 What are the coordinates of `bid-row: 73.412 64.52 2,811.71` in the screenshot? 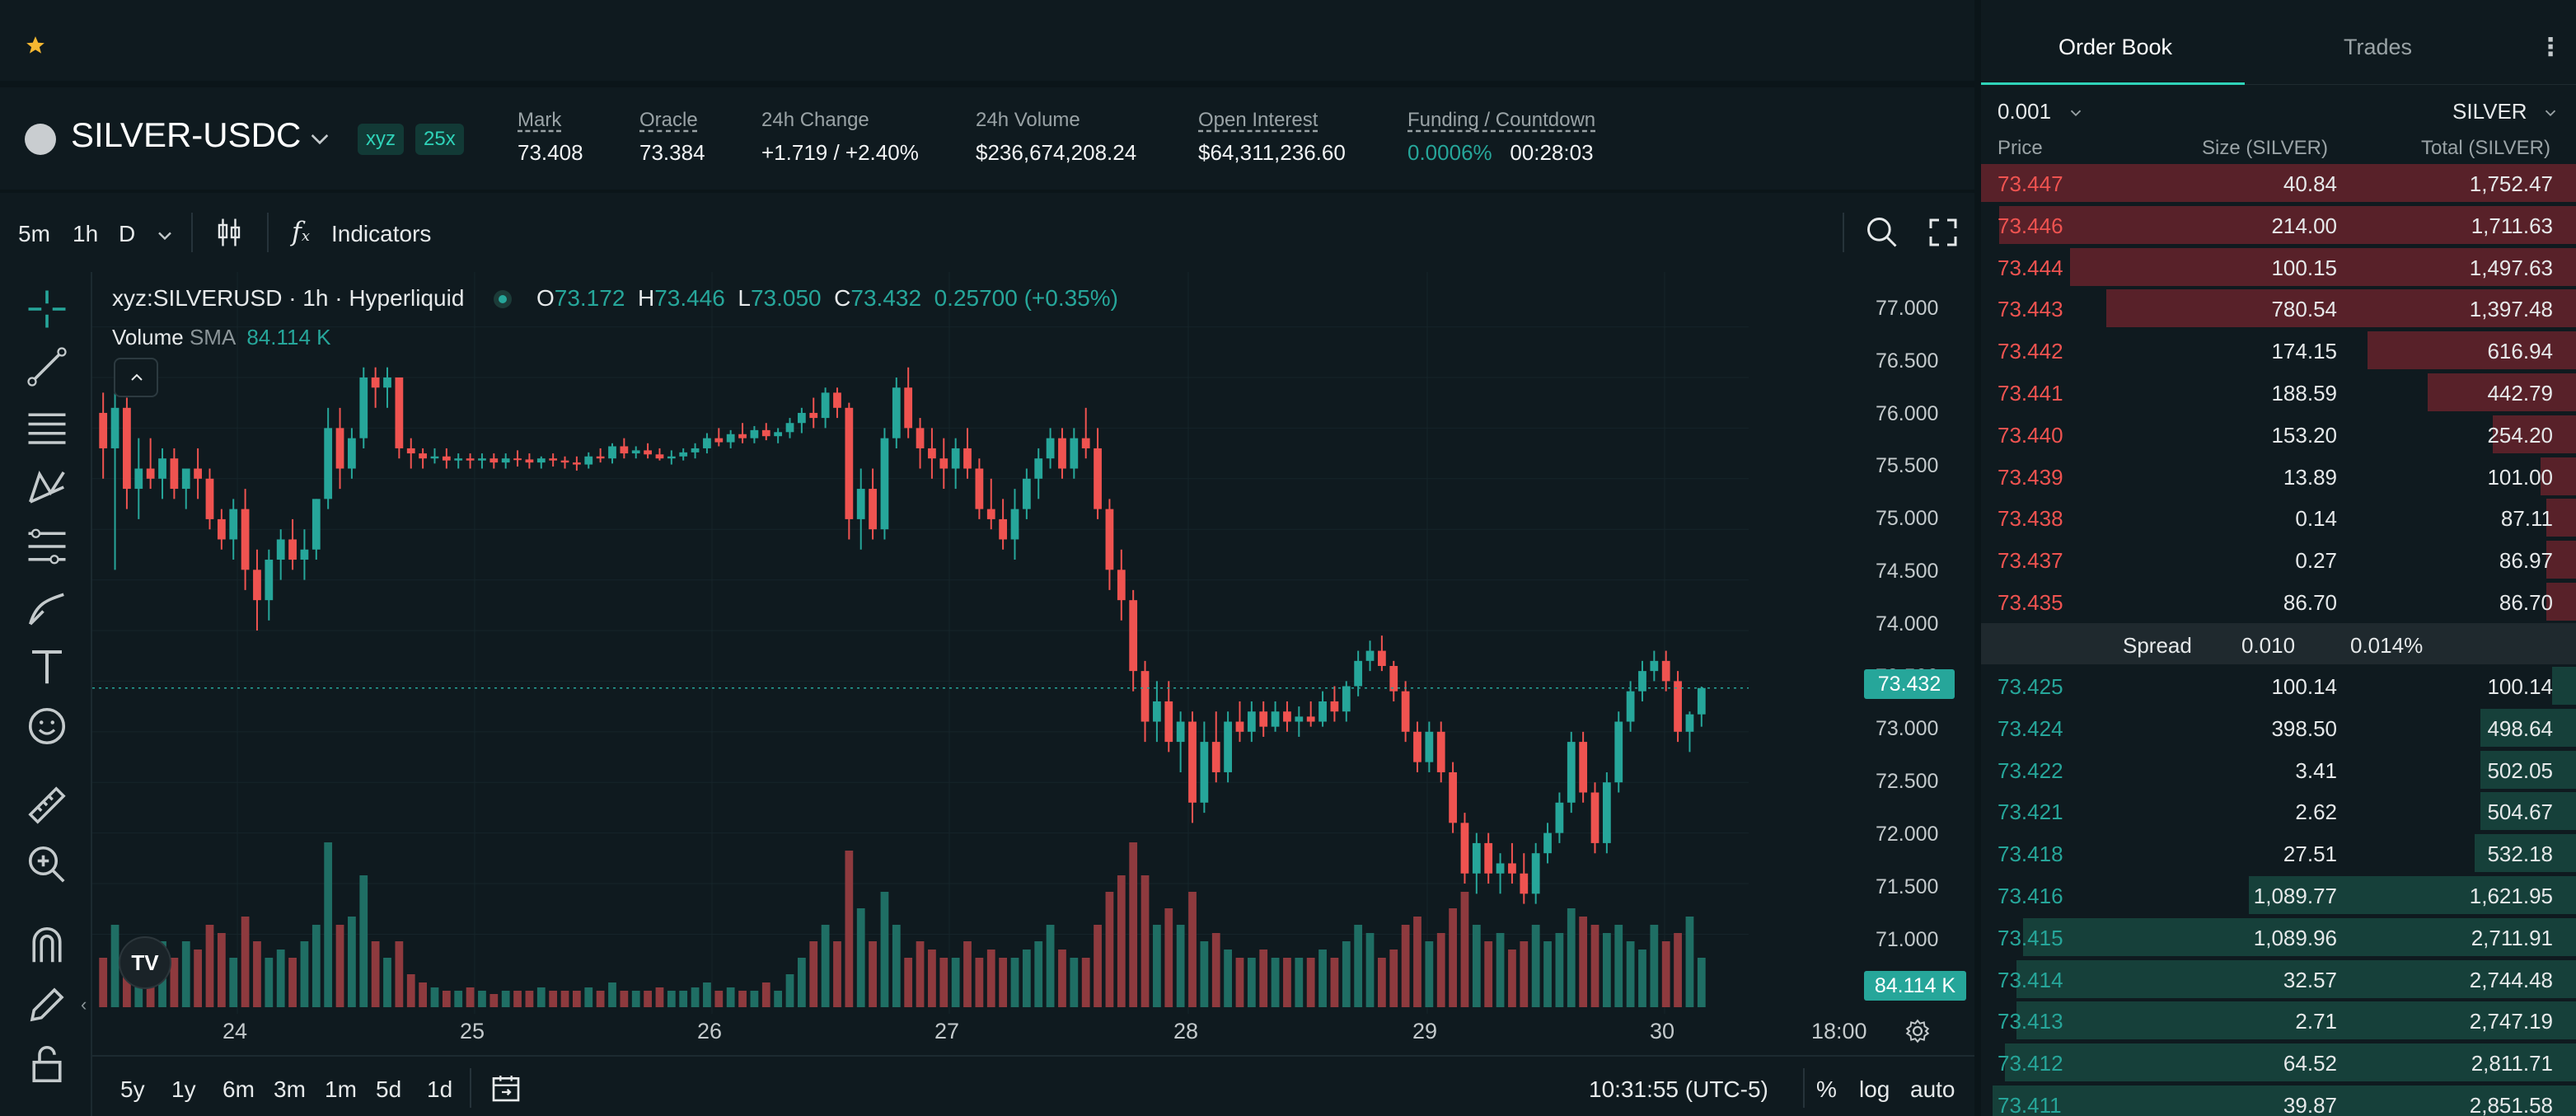 It's located at (2278, 1062).